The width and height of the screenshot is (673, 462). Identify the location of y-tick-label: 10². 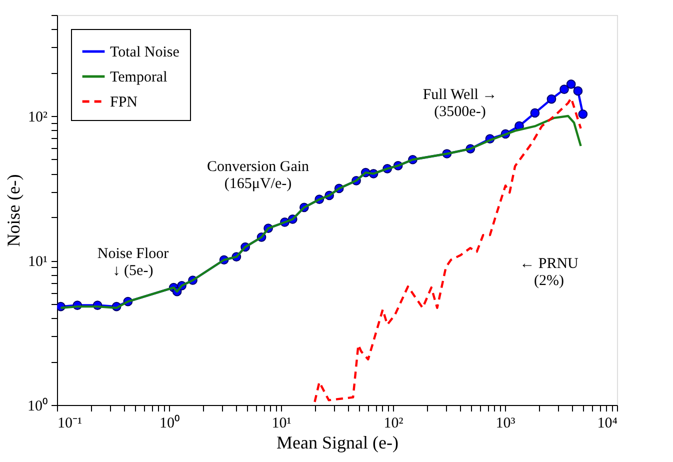
(38, 118).